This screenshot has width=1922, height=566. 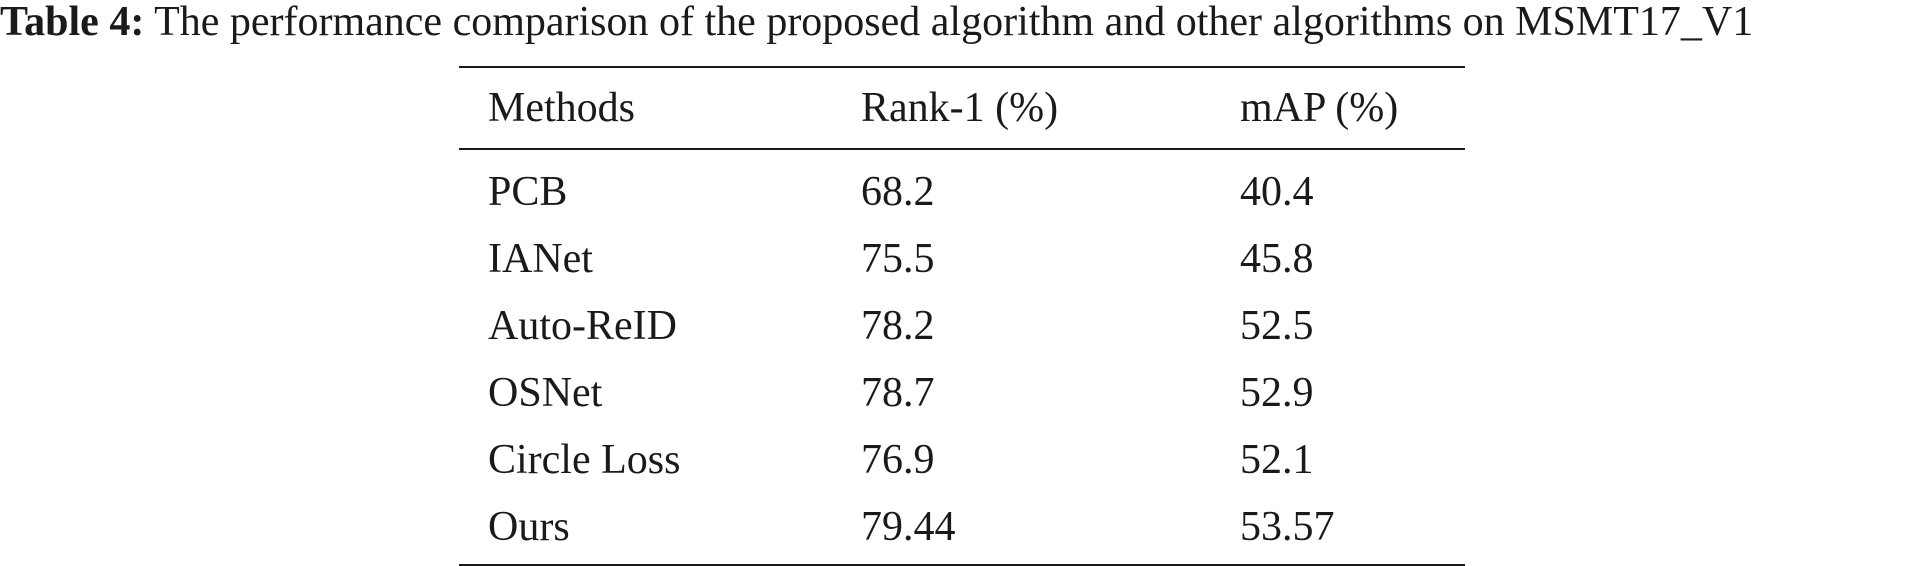 I want to click on cell-method: Auto-ReID, so click(x=582, y=325).